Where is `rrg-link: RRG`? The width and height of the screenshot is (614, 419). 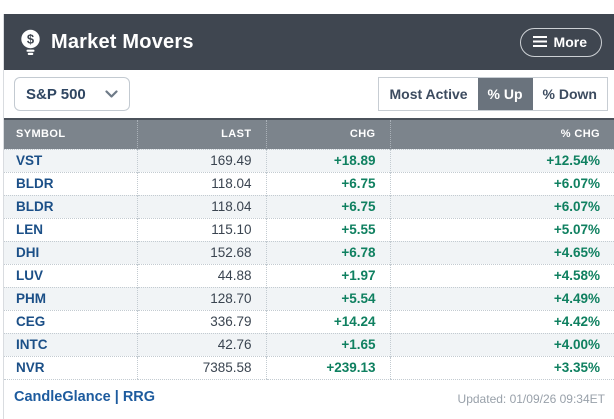
rrg-link: RRG is located at coordinates (139, 396).